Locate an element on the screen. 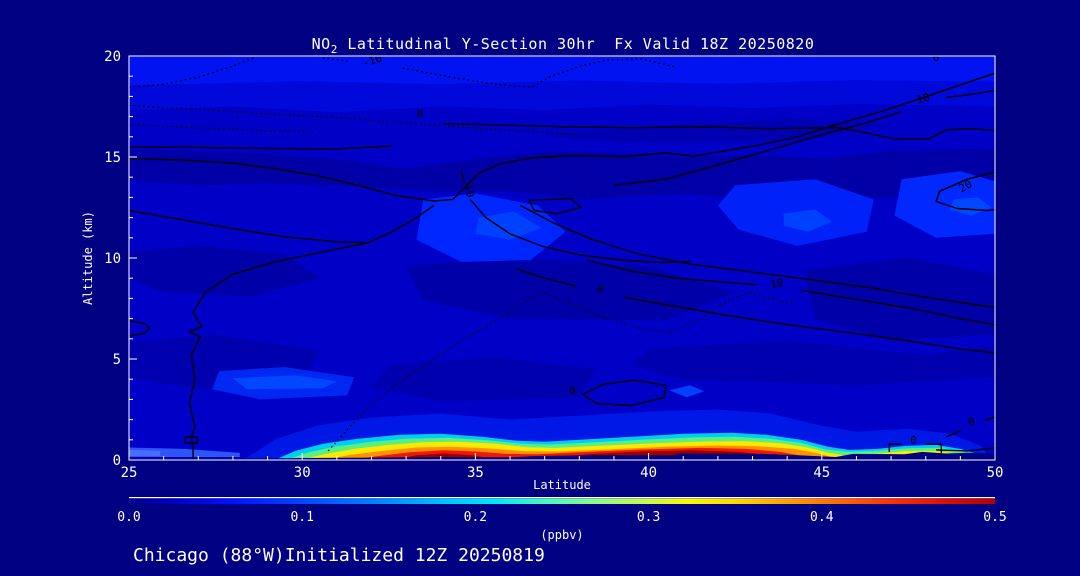 The width and height of the screenshot is (1080, 576). fill-region-small-bright-diamond is located at coordinates (686, 391).